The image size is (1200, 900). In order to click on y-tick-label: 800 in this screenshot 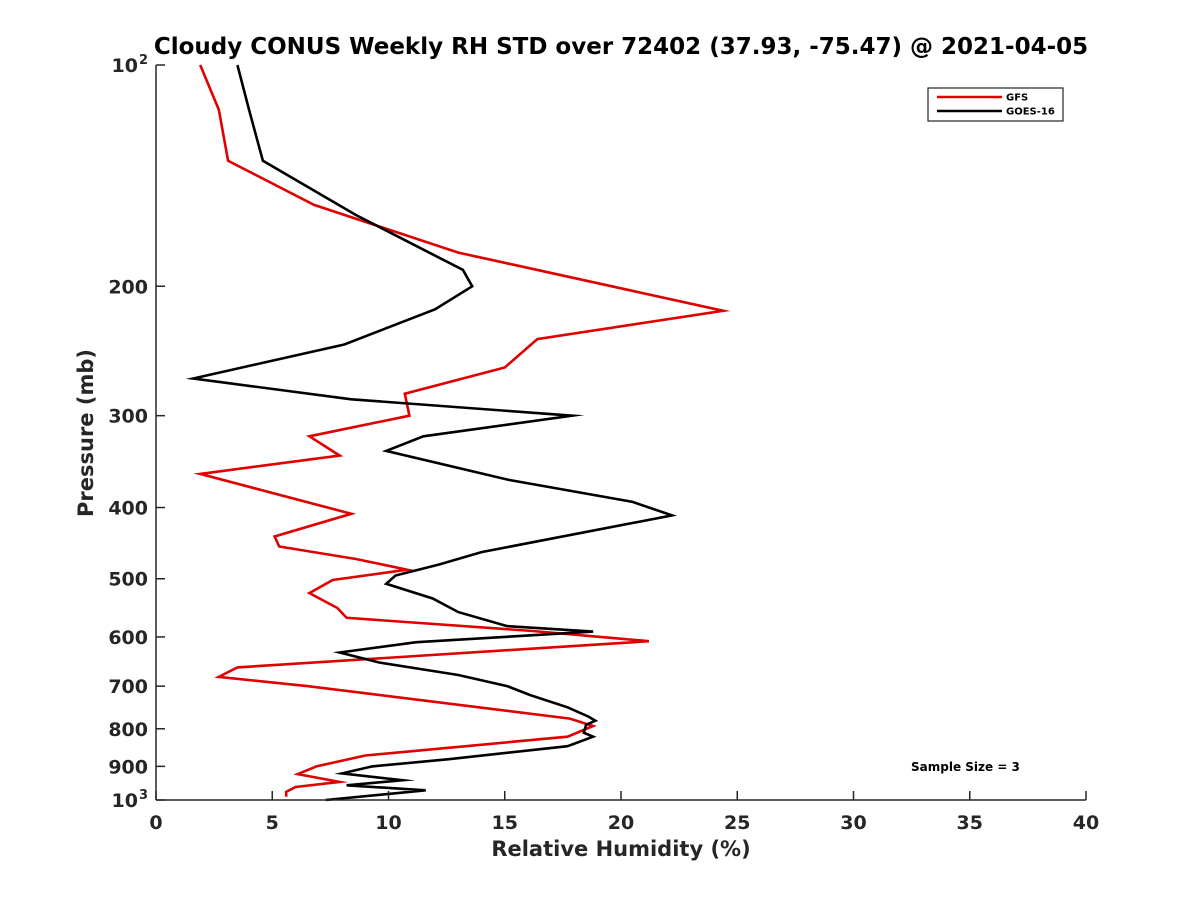, I will do `click(128, 730)`.